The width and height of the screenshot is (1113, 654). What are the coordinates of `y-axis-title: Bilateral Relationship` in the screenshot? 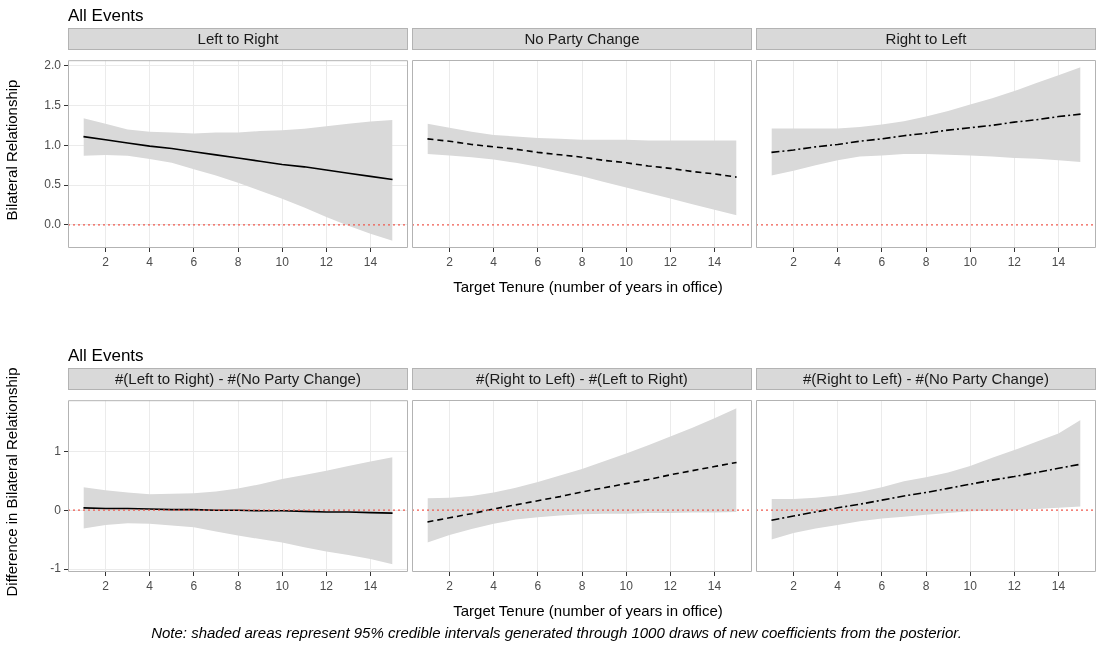 It's located at (11, 150).